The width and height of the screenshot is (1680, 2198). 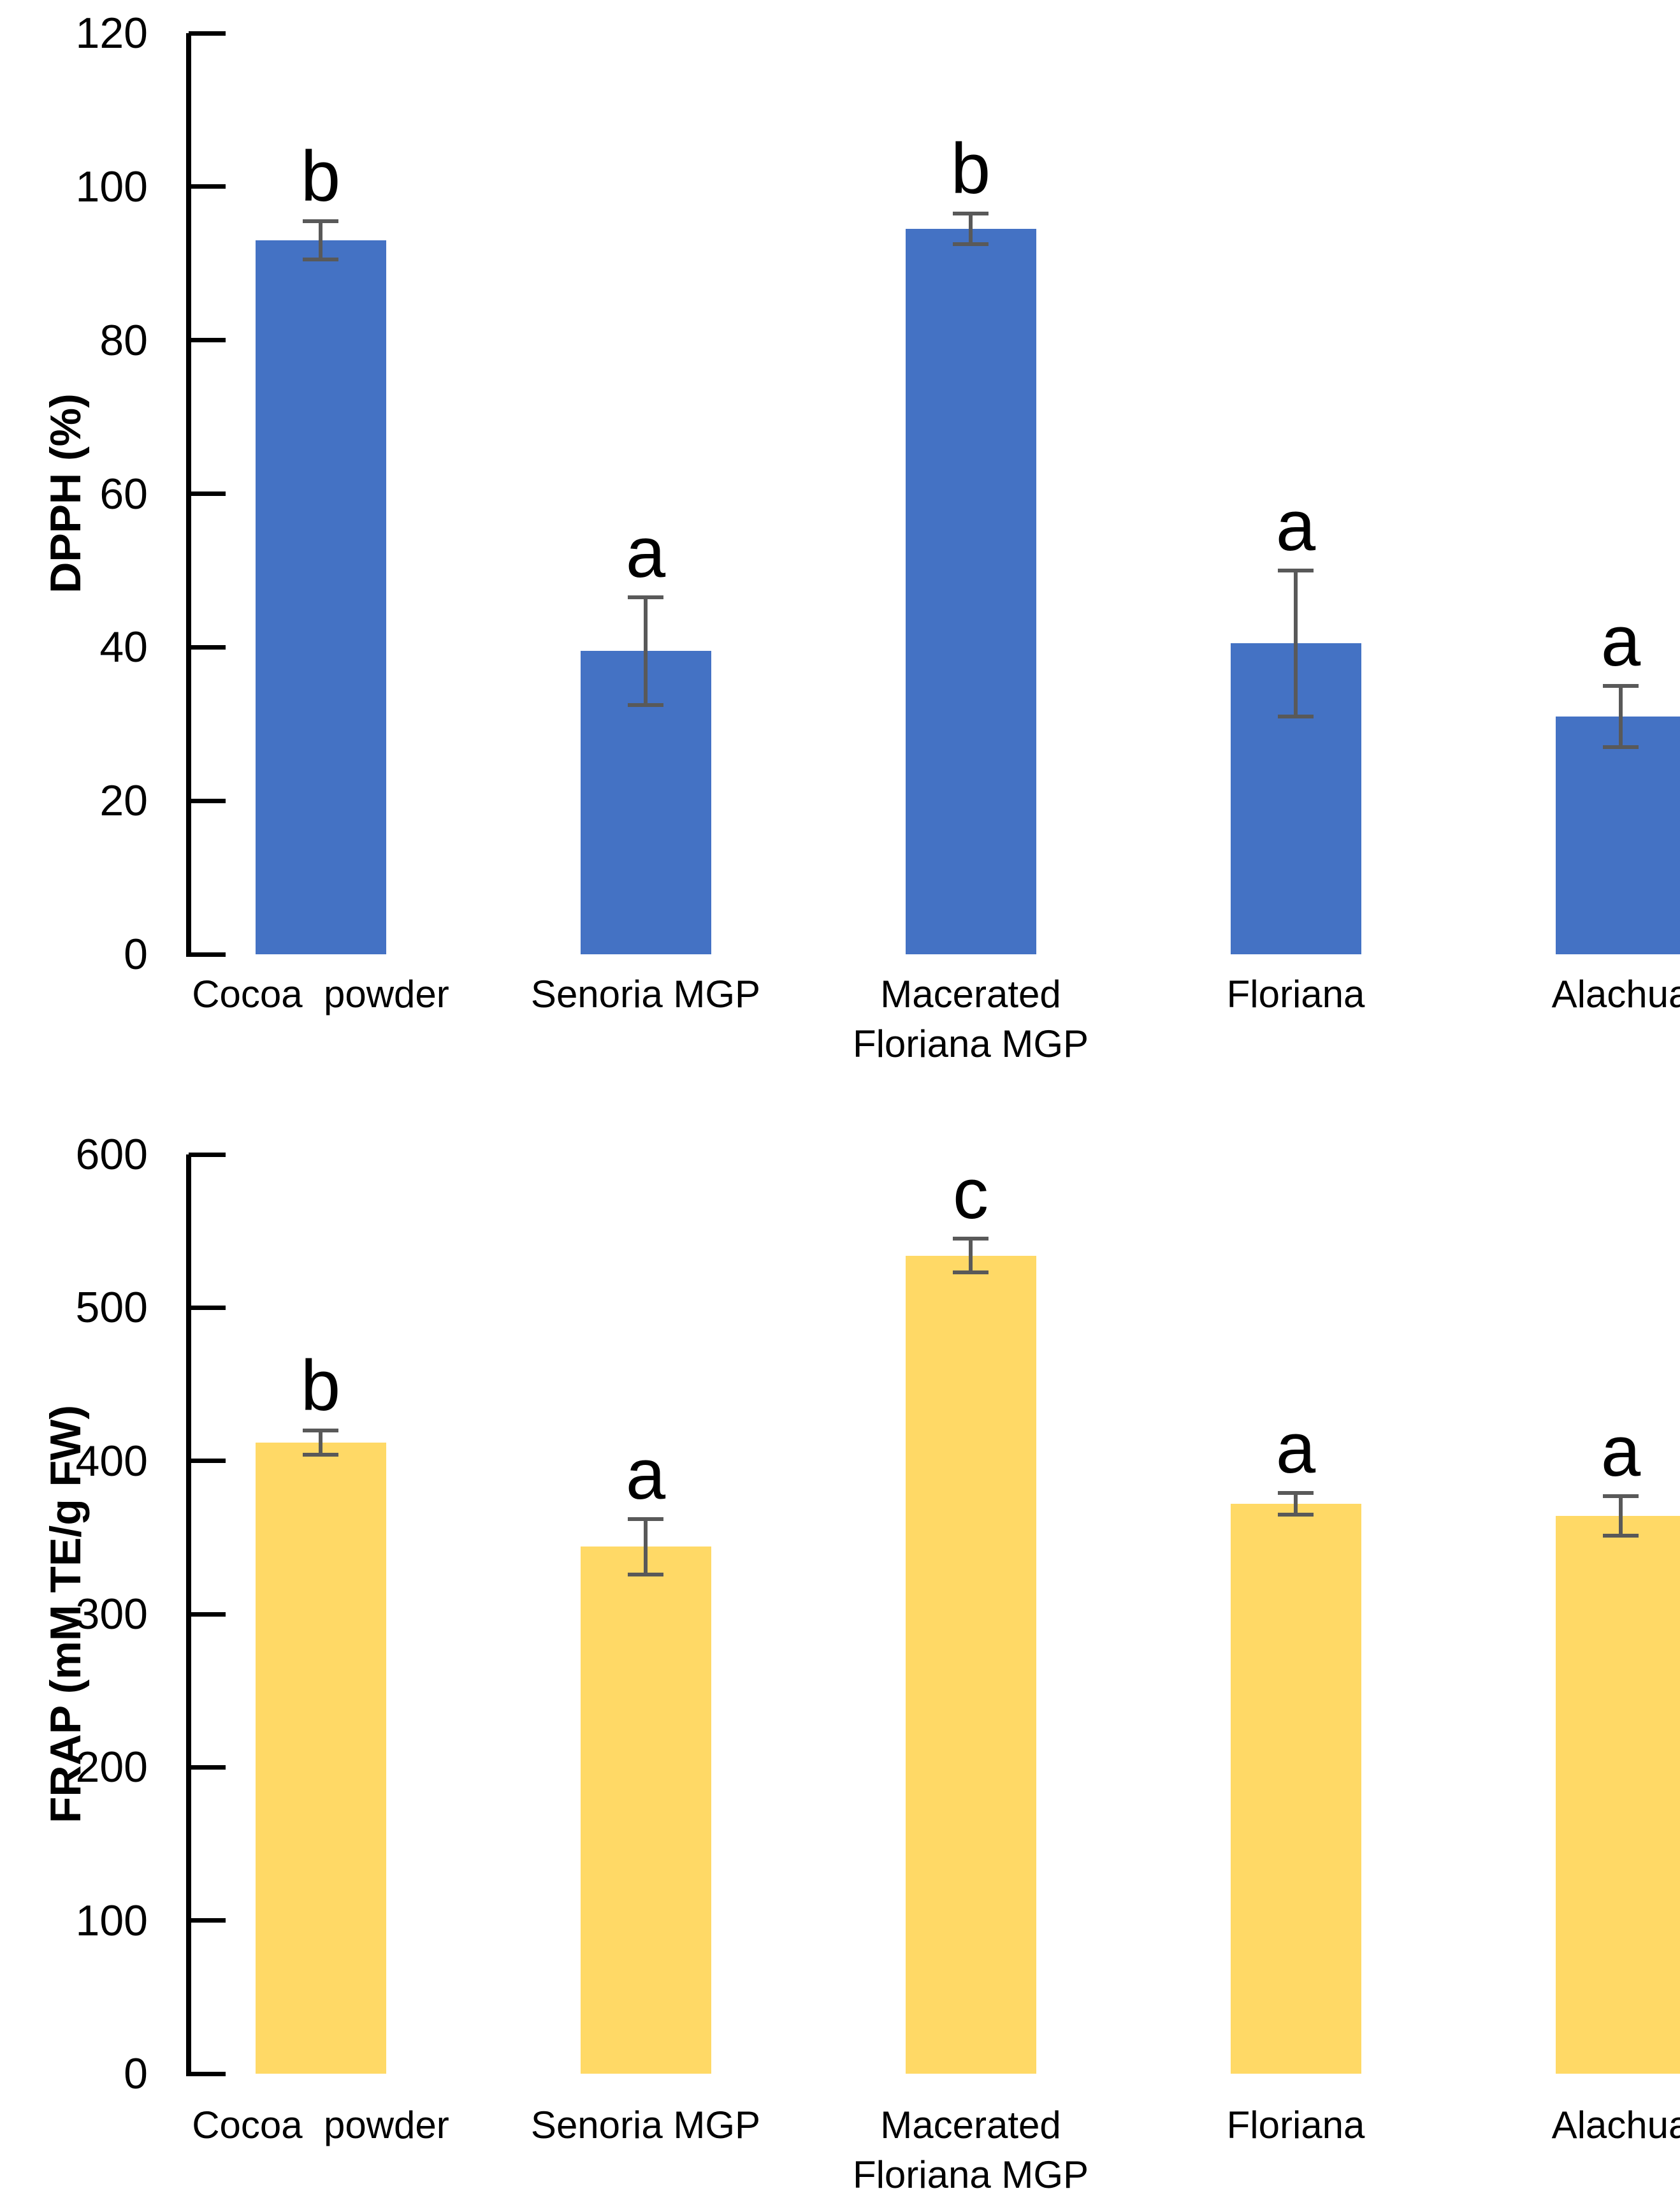 I want to click on bar-senoria-mgp, so click(x=645, y=1810).